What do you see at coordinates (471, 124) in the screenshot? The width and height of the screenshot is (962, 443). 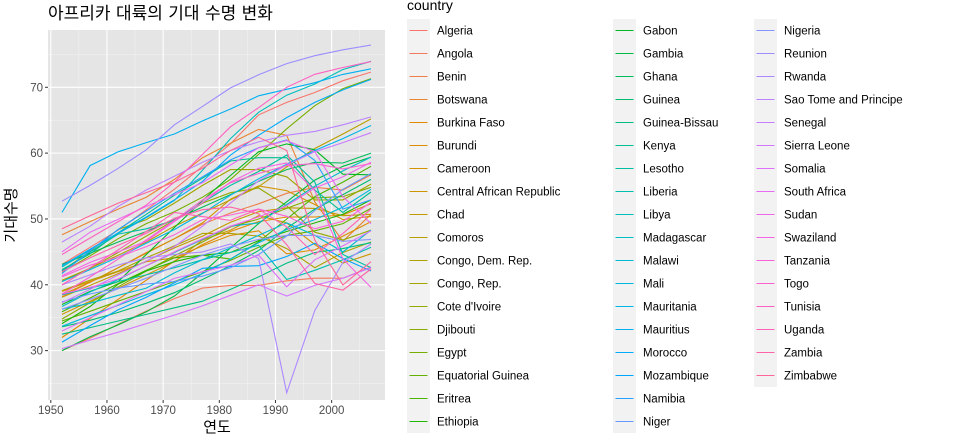 I see `legend-label: Burkina Faso` at bounding box center [471, 124].